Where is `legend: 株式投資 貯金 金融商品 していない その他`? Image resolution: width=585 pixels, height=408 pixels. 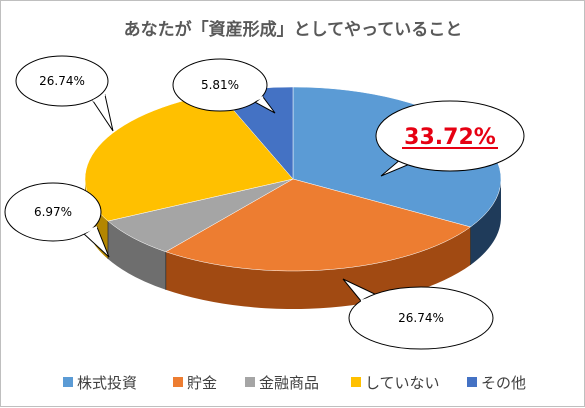 legend: 株式投資 貯金 金融商品 していない その他 is located at coordinates (294, 383).